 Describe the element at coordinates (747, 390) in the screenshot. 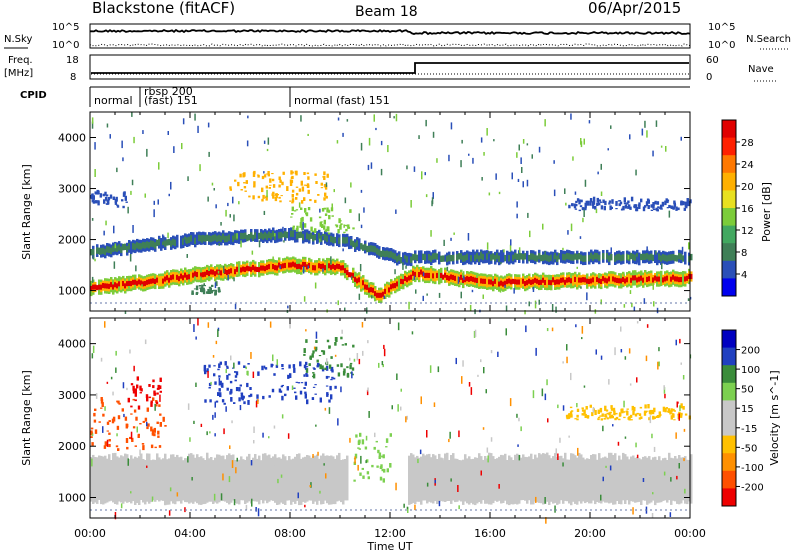

I see `colorbar-tick-label: 50` at that location.